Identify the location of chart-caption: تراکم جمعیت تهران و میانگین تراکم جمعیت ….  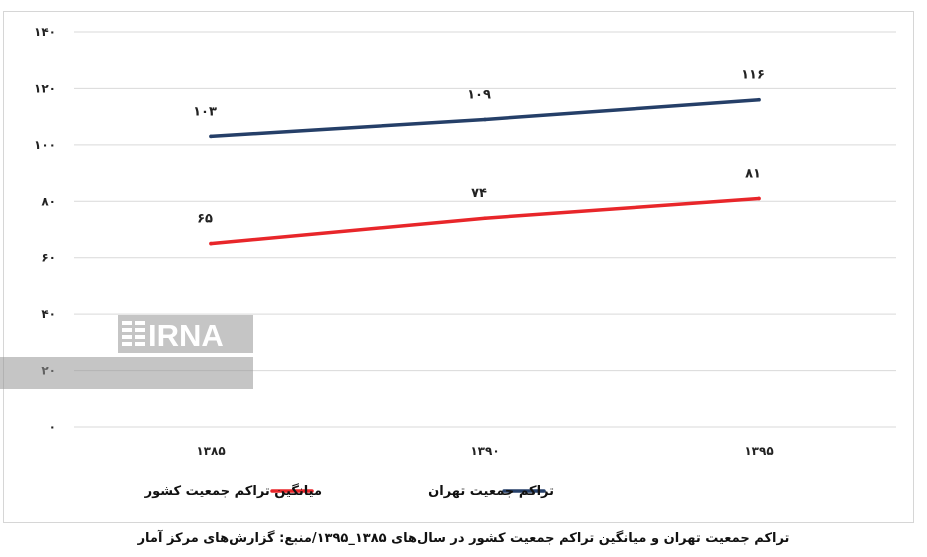
(463, 538).